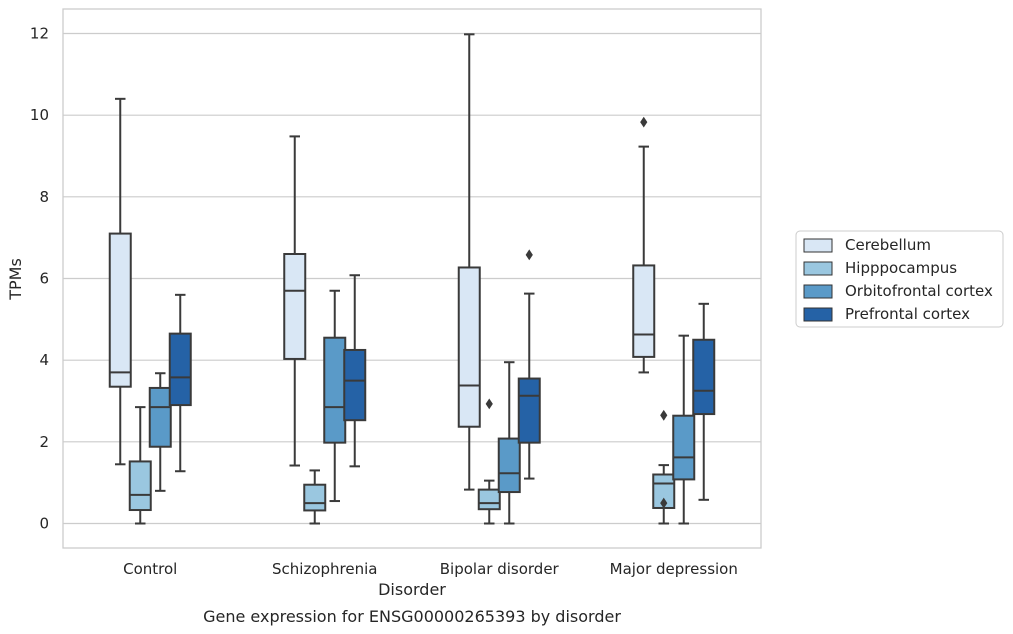 Image resolution: width=1013 pixels, height=634 pixels. Describe the element at coordinates (44, 360) in the screenshot. I see `y-tick-label: 4` at that location.